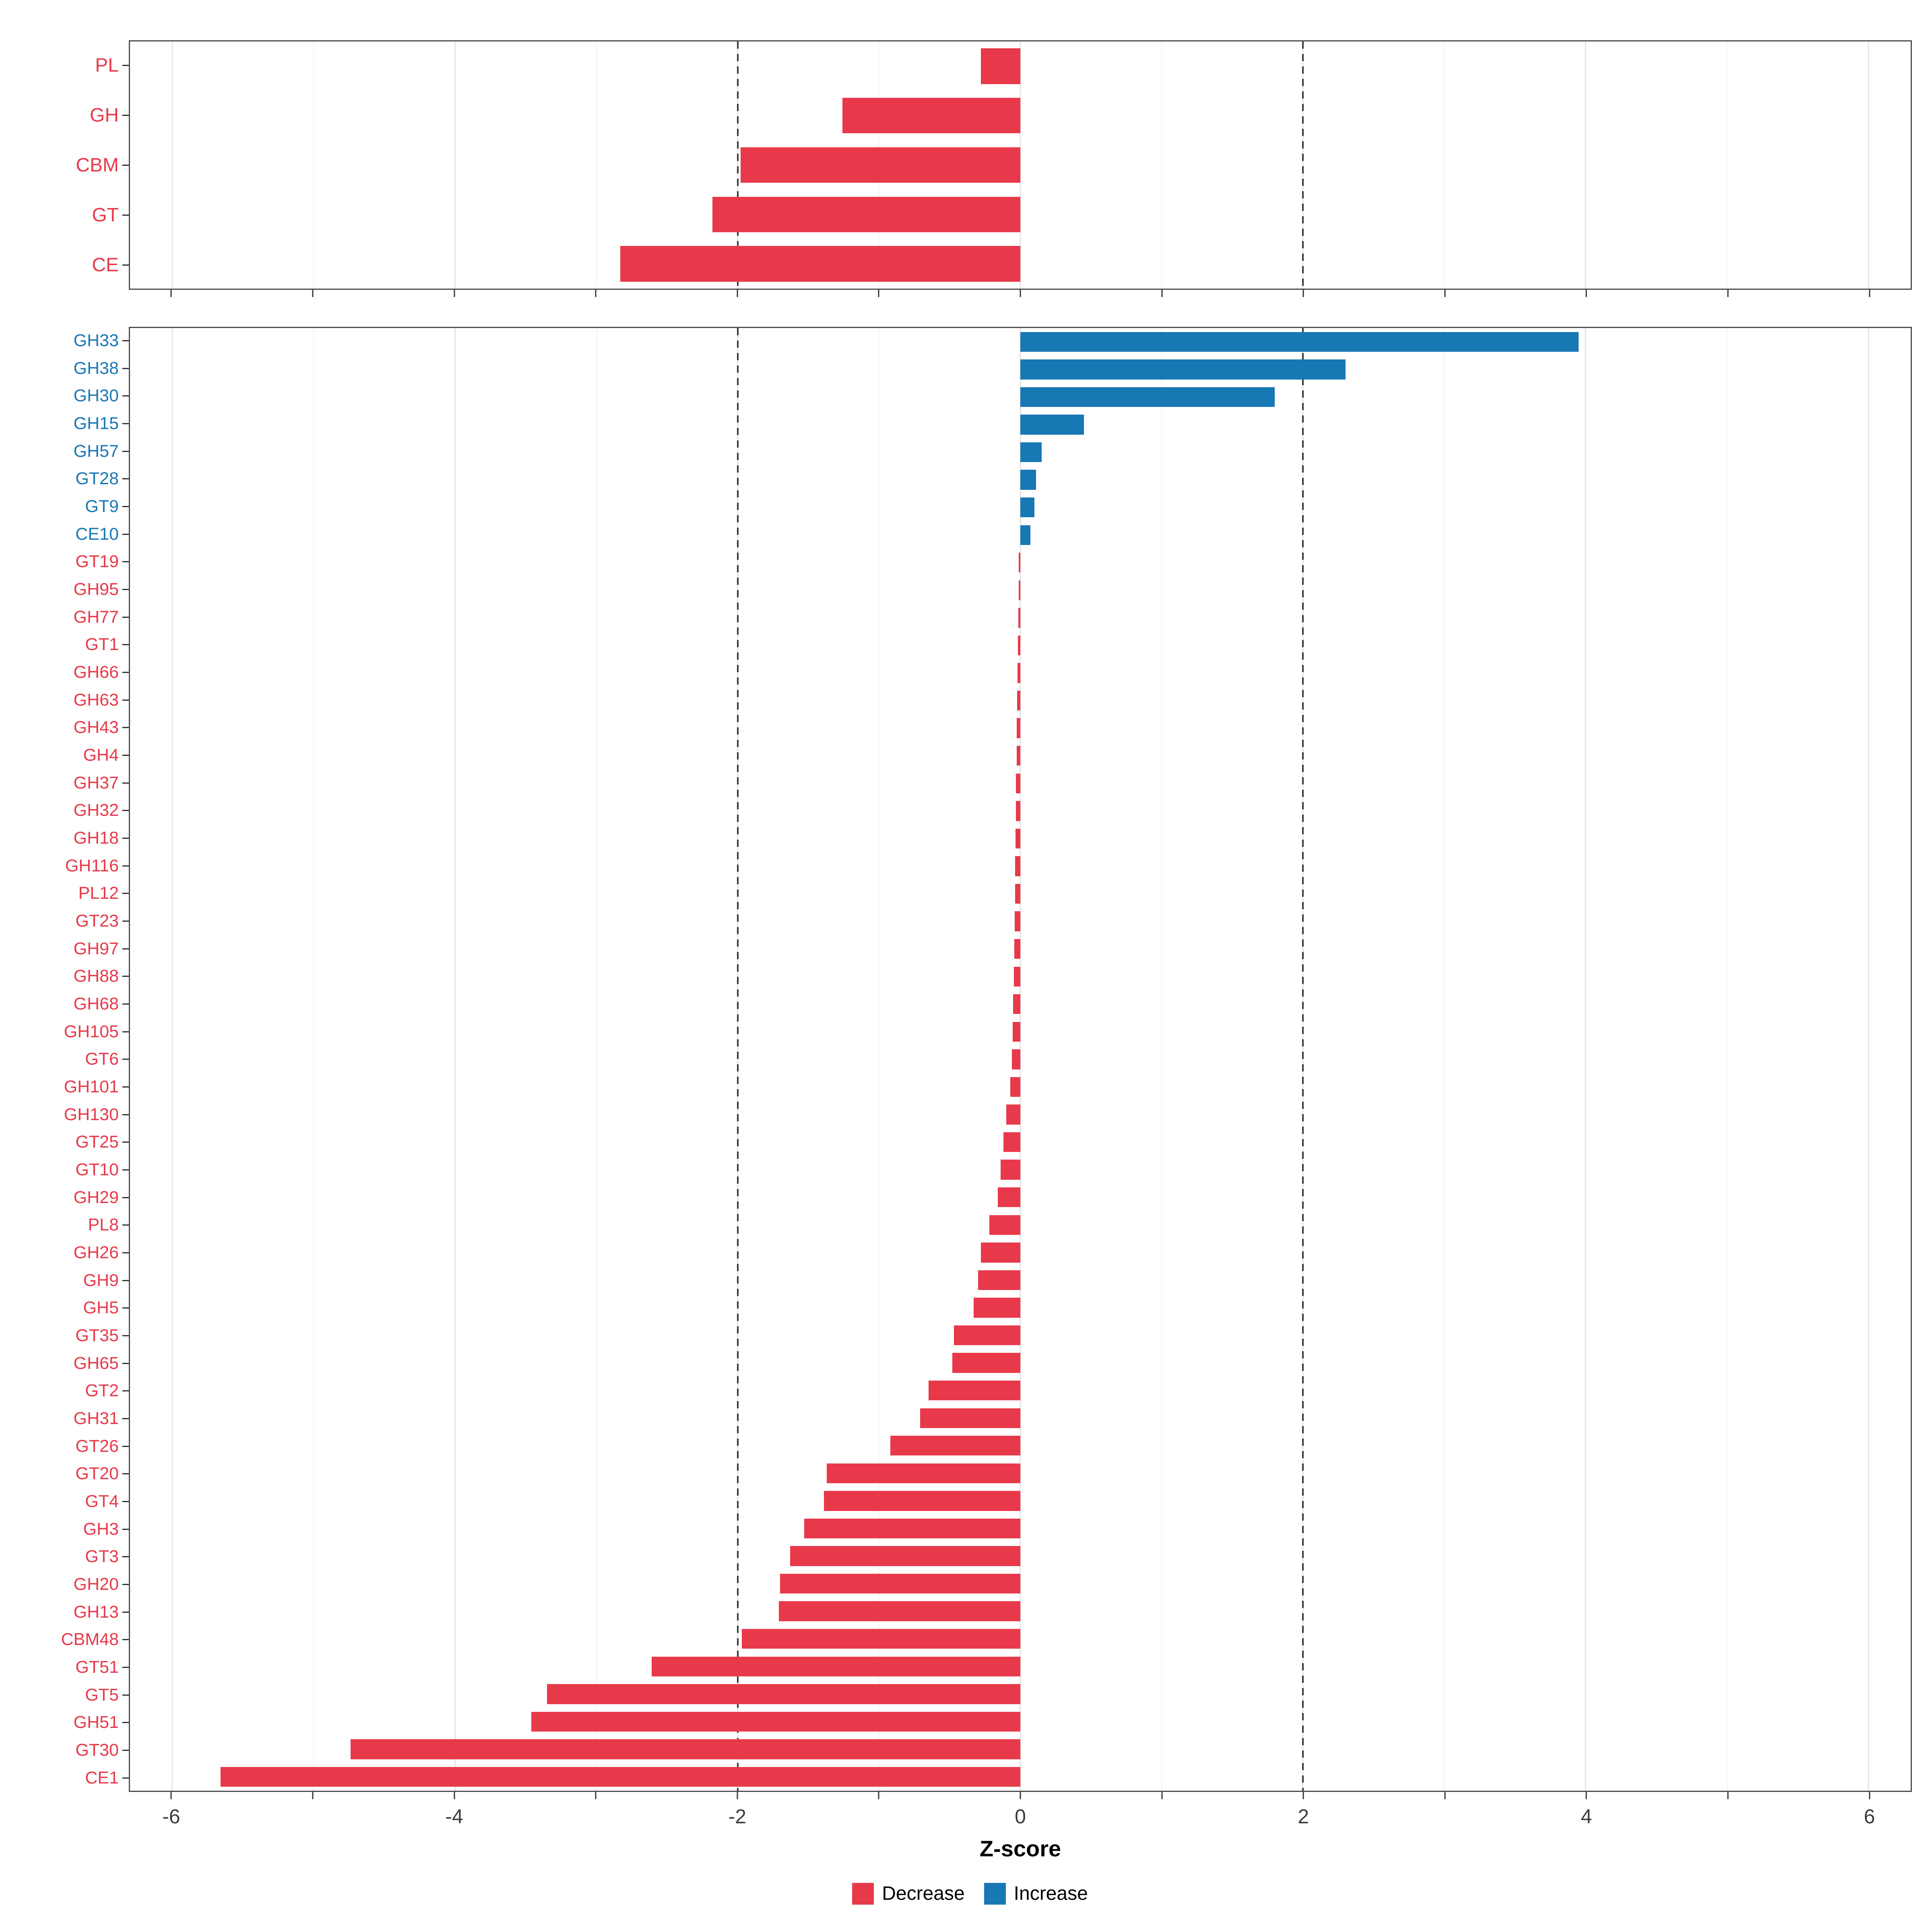 This screenshot has width=1932, height=1932. I want to click on bar-GH88, so click(1017, 976).